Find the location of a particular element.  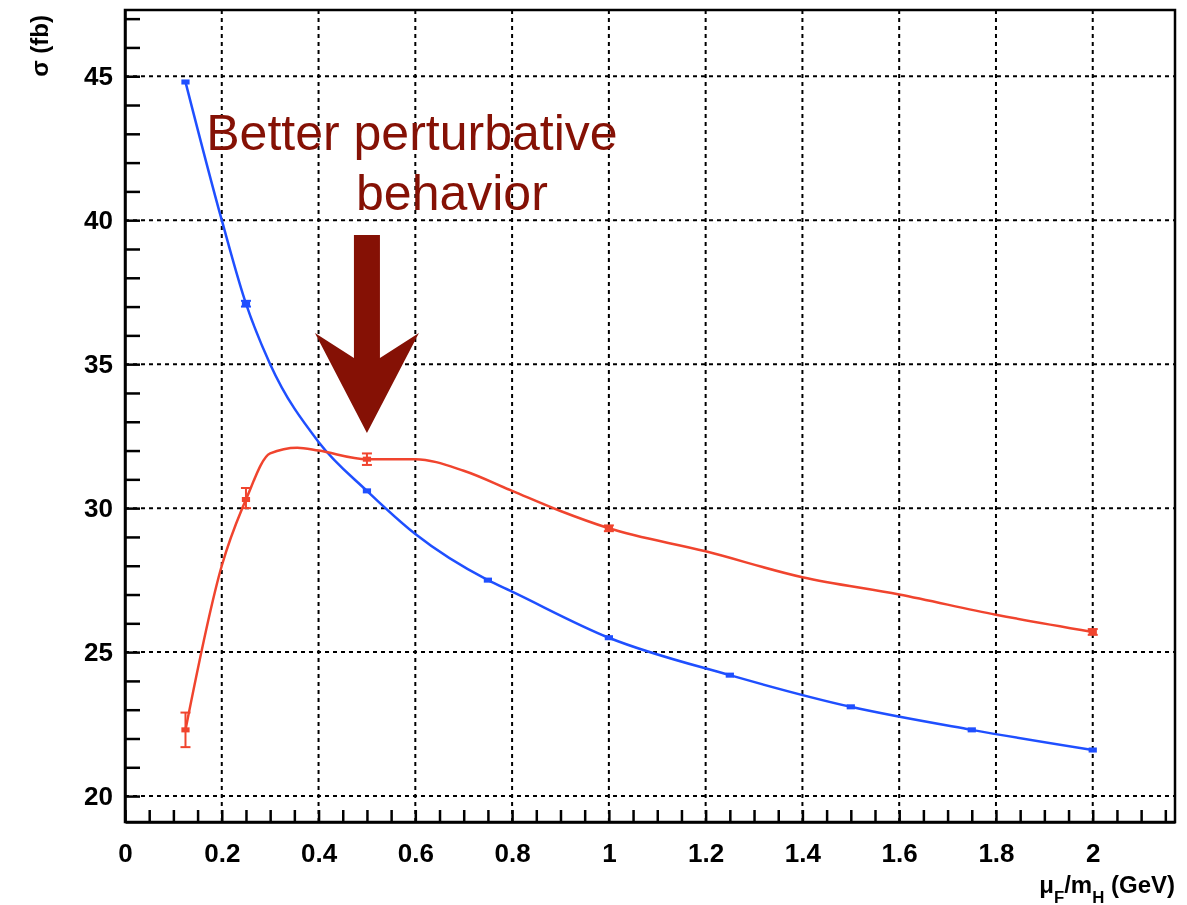

y-tick-label: 25 is located at coordinates (98, 651).